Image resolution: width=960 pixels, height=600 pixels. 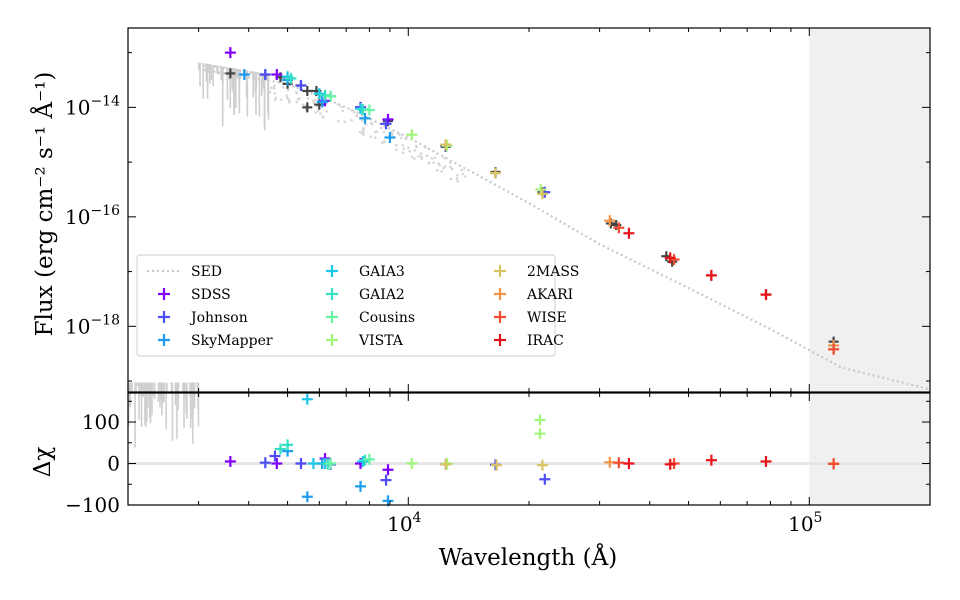 I want to click on flux-point-vista, so click(x=412, y=135).